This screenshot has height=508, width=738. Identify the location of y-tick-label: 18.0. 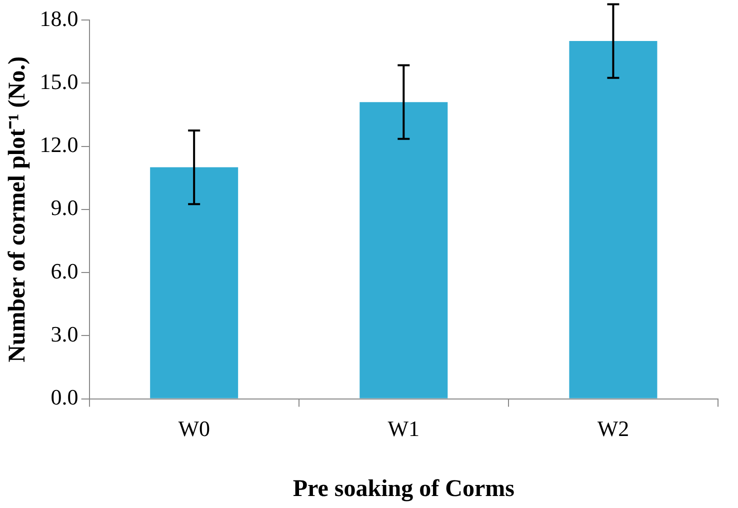
(59, 18).